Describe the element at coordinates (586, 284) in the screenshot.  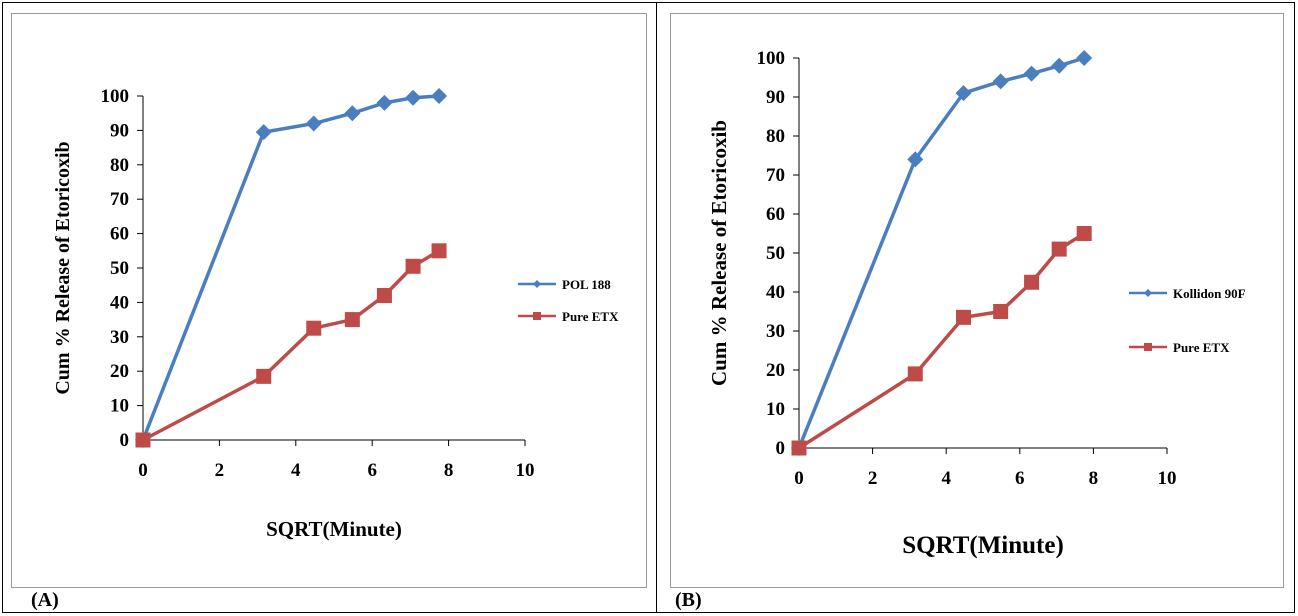
I see `legend-label: POL 188` at that location.